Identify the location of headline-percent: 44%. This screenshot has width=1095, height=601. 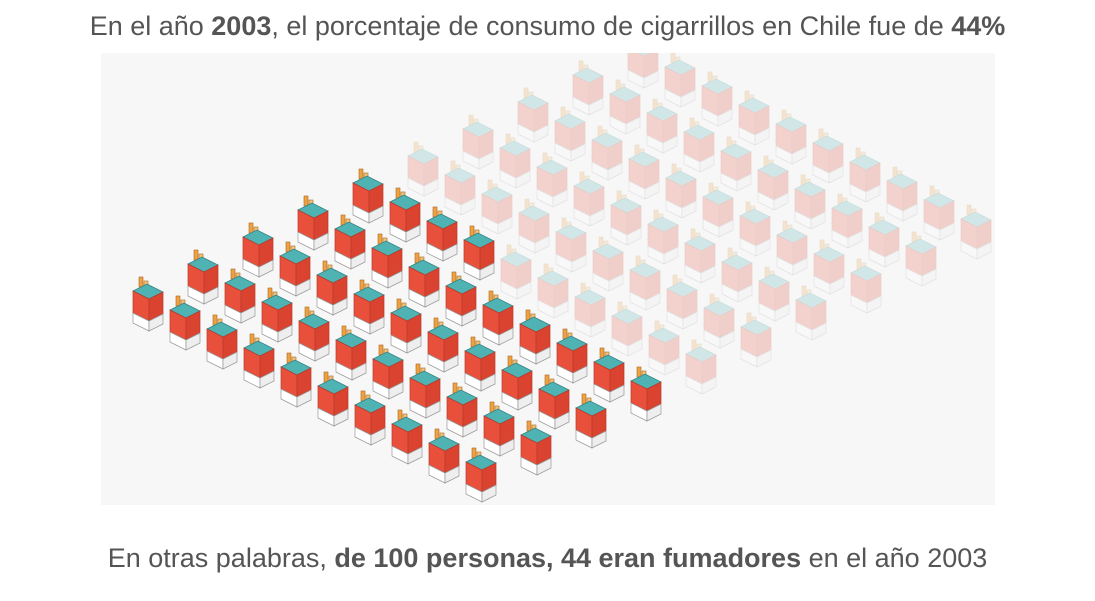
(978, 26).